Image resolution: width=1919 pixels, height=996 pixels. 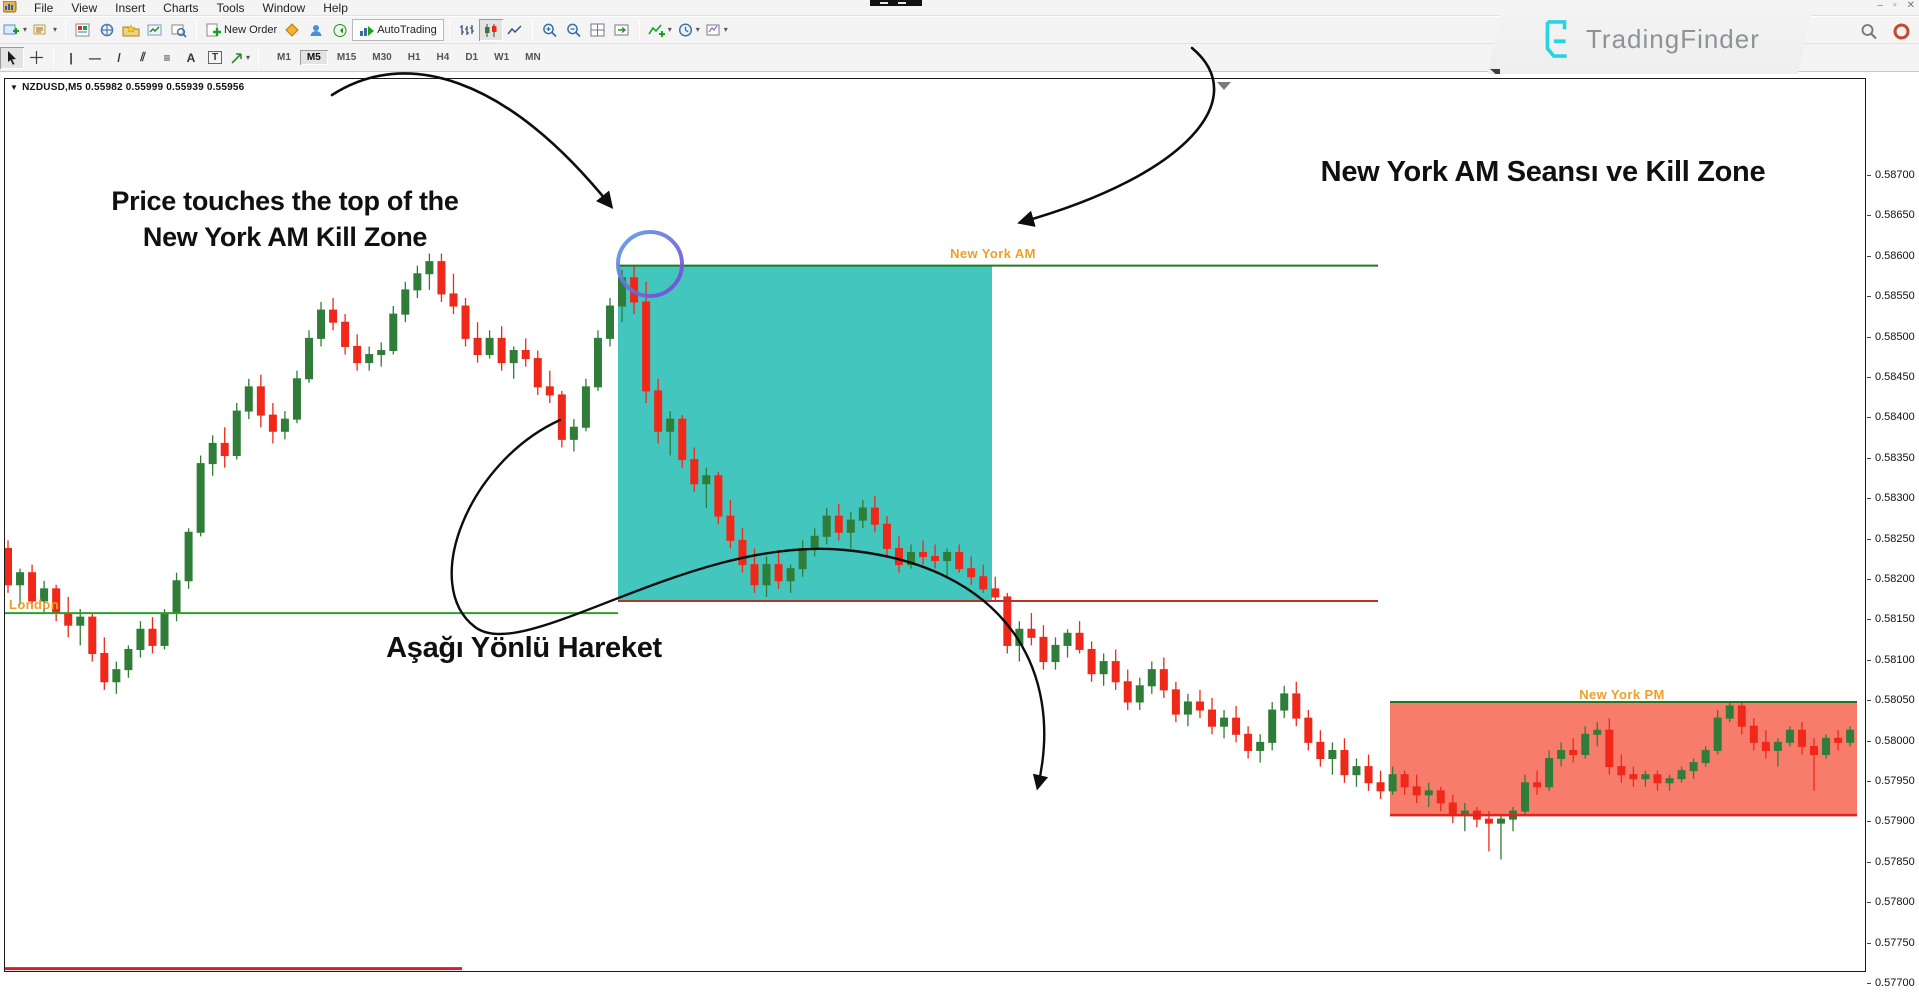 I want to click on auto-scroll-button, so click(x=622, y=30).